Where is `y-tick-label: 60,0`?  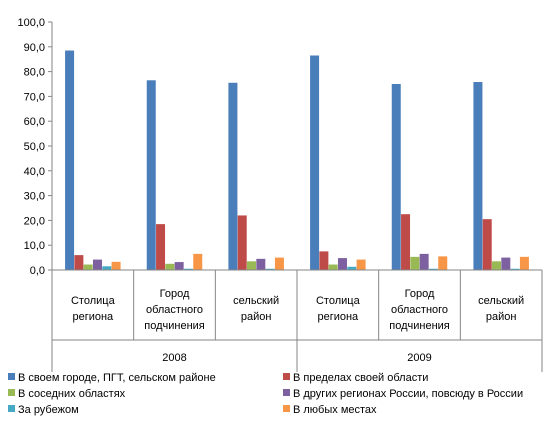
y-tick-label: 60,0 is located at coordinates (34, 122).